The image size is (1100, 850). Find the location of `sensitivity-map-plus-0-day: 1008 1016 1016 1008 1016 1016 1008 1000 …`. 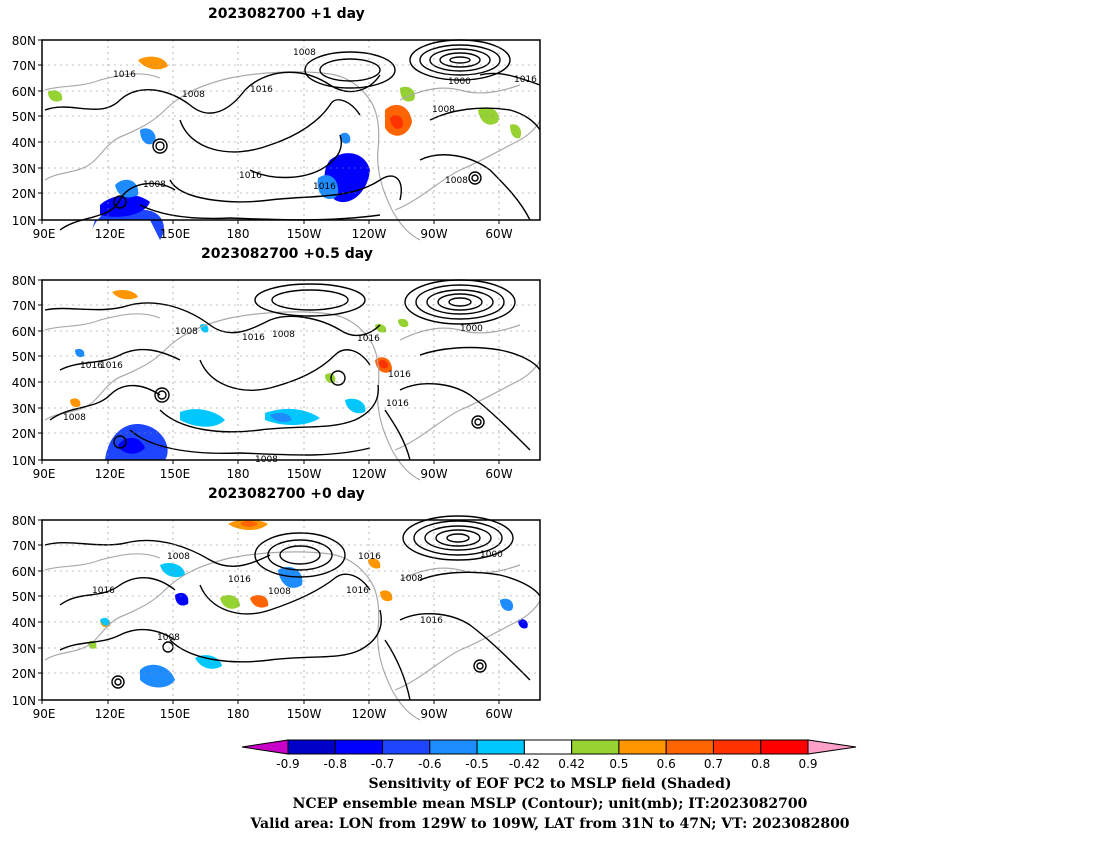

sensitivity-map-plus-0-day: 1008 1016 1016 1008 1016 1016 1008 1000 … is located at coordinates (276, 617).